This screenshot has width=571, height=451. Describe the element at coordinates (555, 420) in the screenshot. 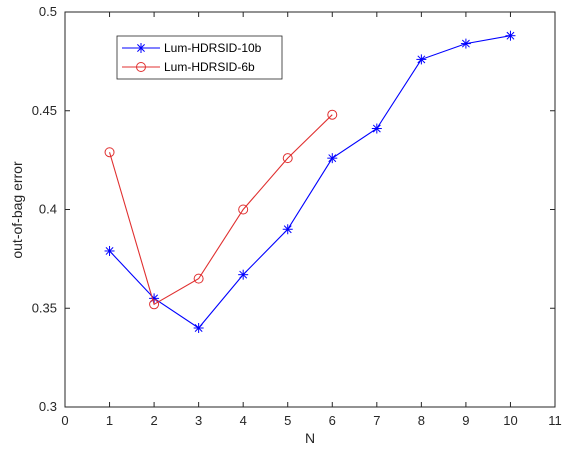

I see `x-tick-label: 11` at that location.